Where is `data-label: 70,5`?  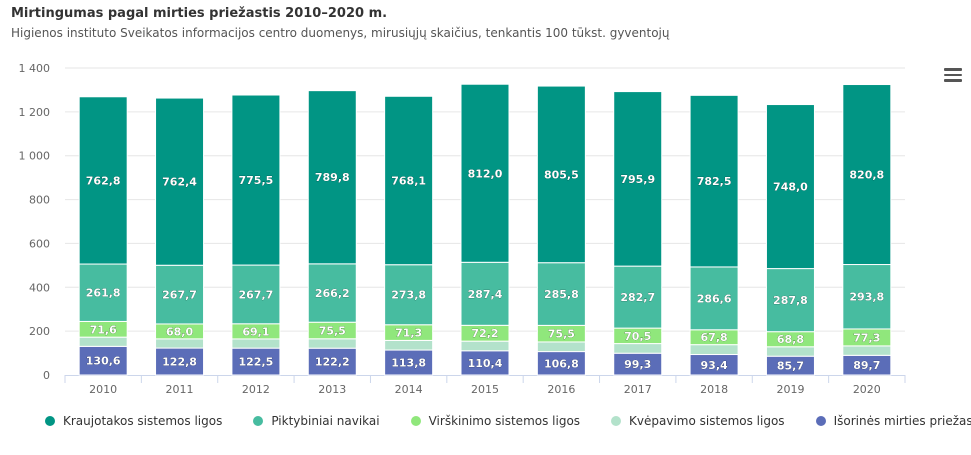 data-label: 70,5 is located at coordinates (637, 336).